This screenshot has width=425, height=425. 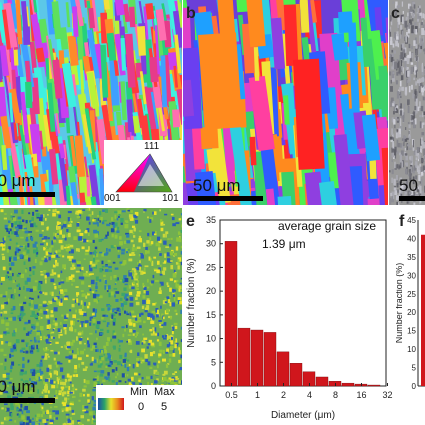 What do you see at coordinates (152, 146) in the screenshot?
I see `ipf-label-111: 111` at bounding box center [152, 146].